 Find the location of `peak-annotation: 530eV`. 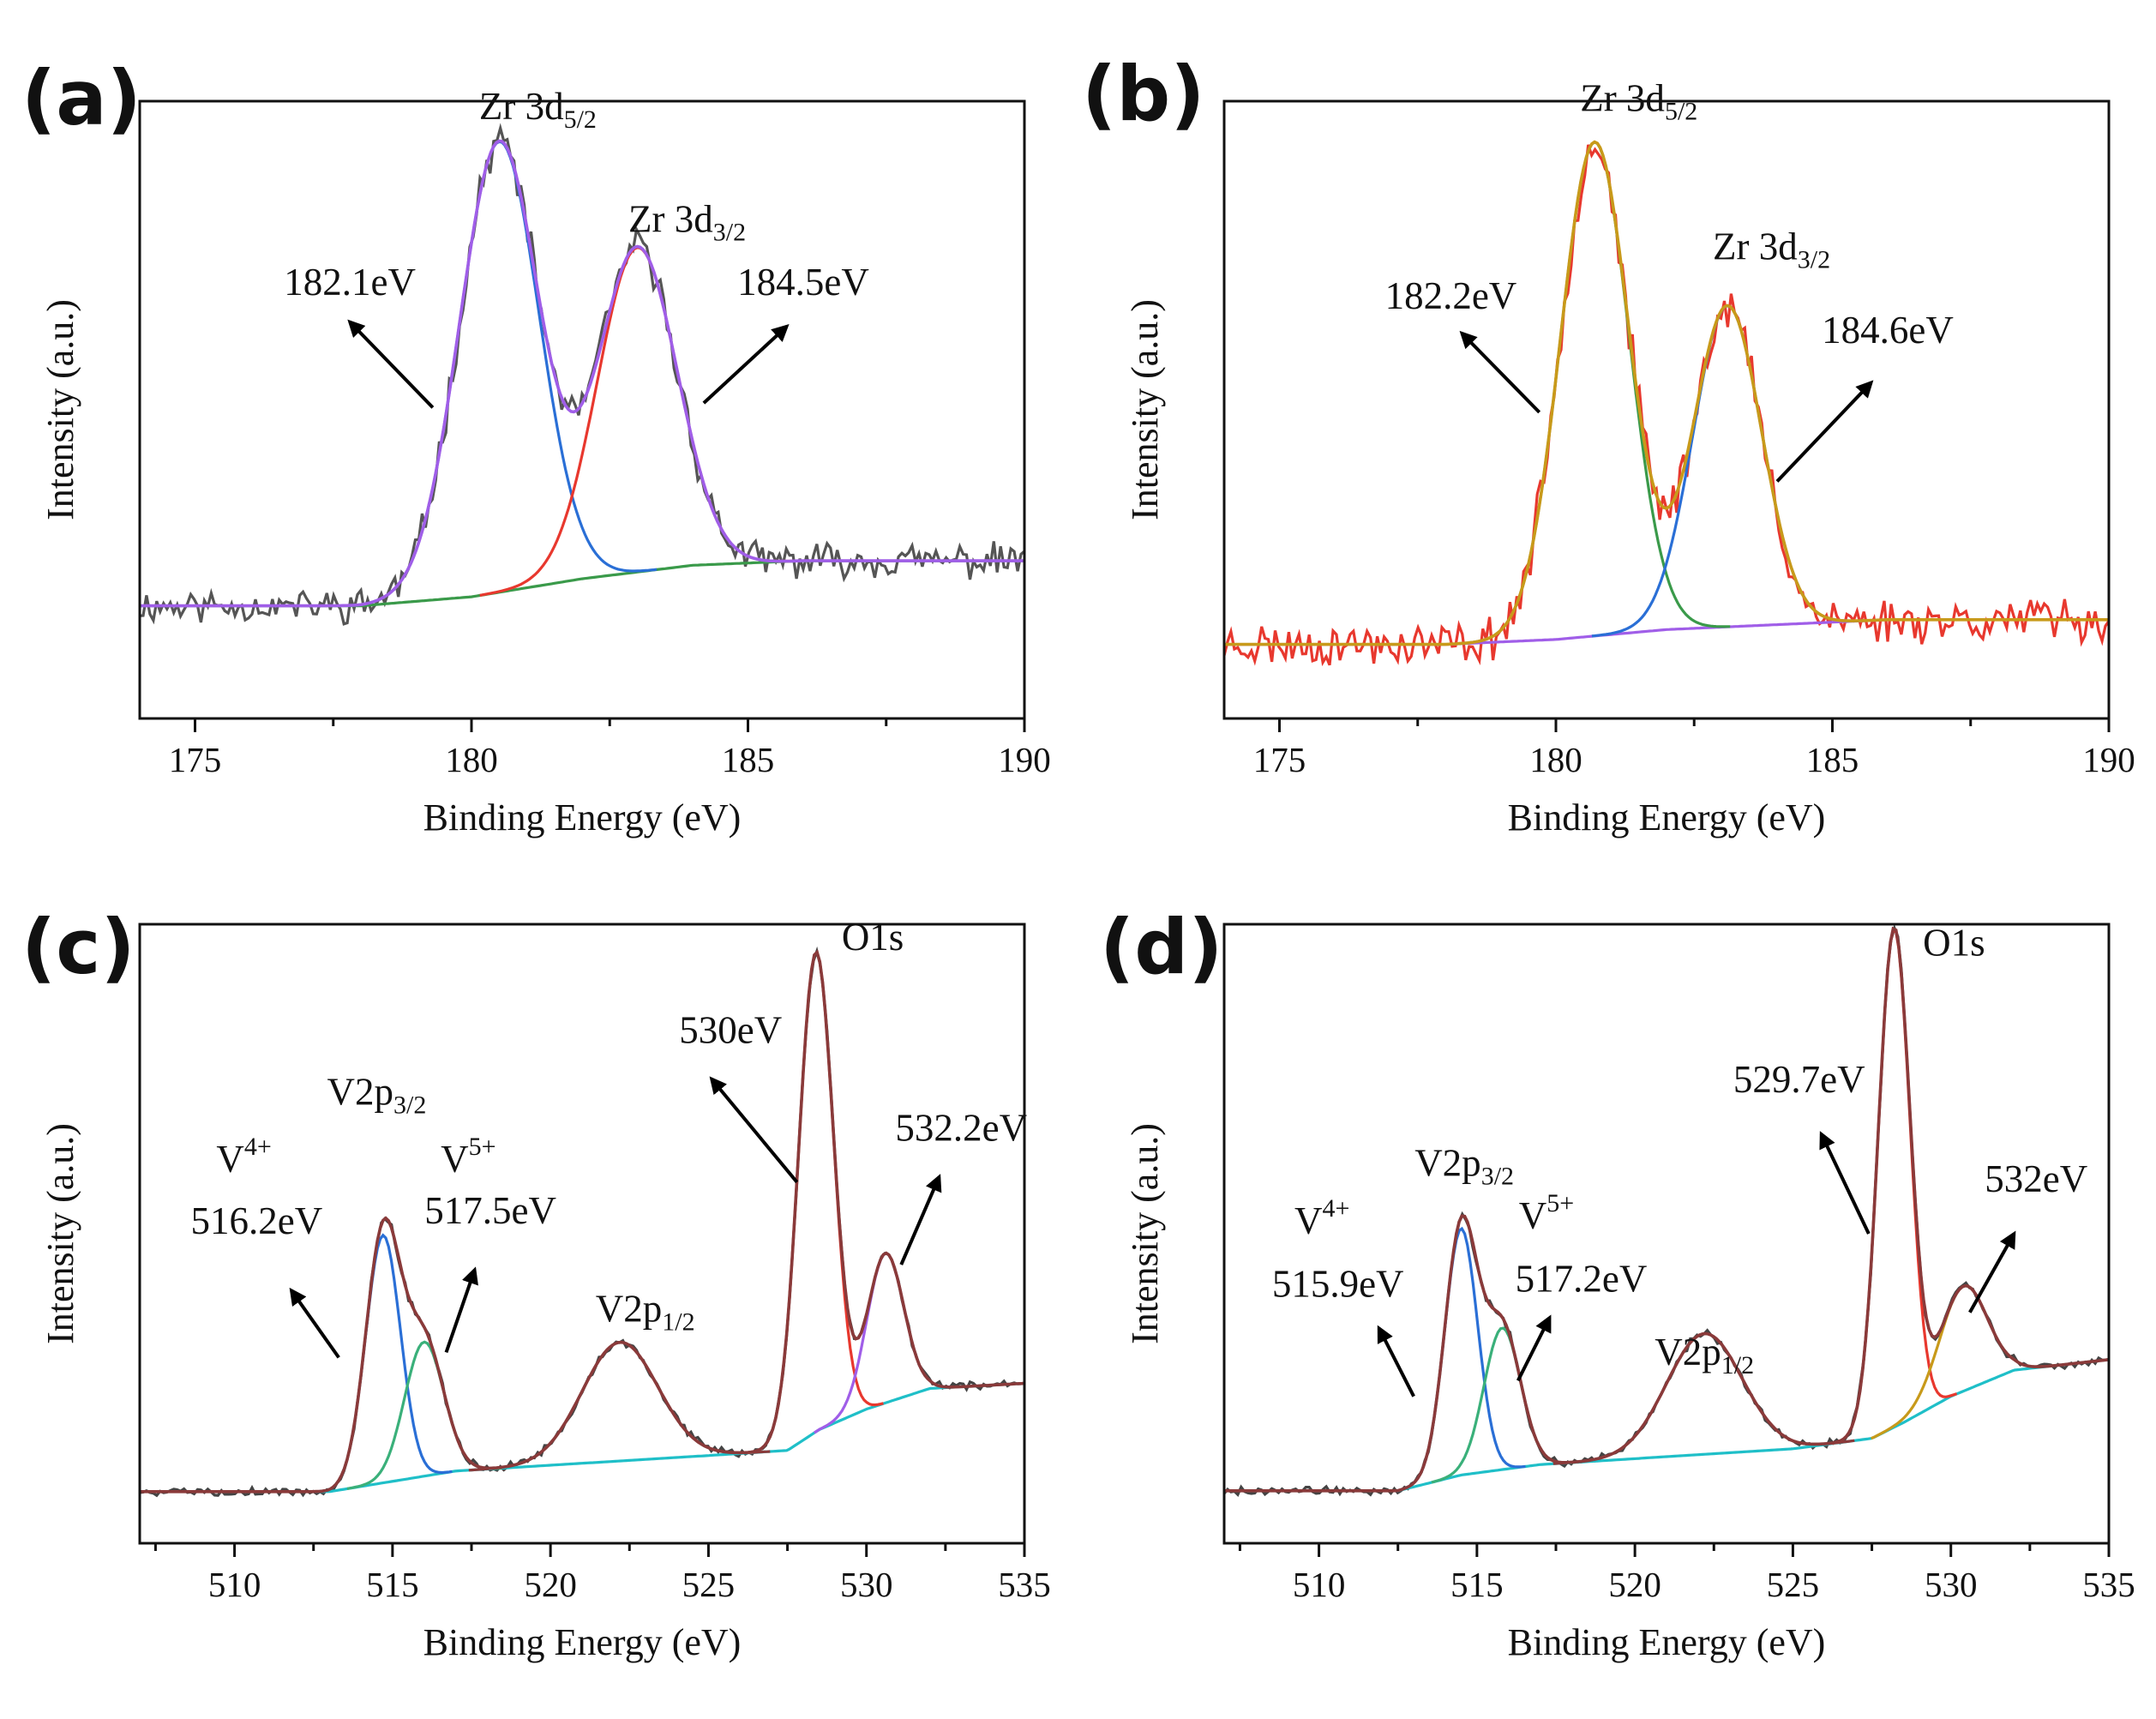

peak-annotation: 530eV is located at coordinates (730, 1029).